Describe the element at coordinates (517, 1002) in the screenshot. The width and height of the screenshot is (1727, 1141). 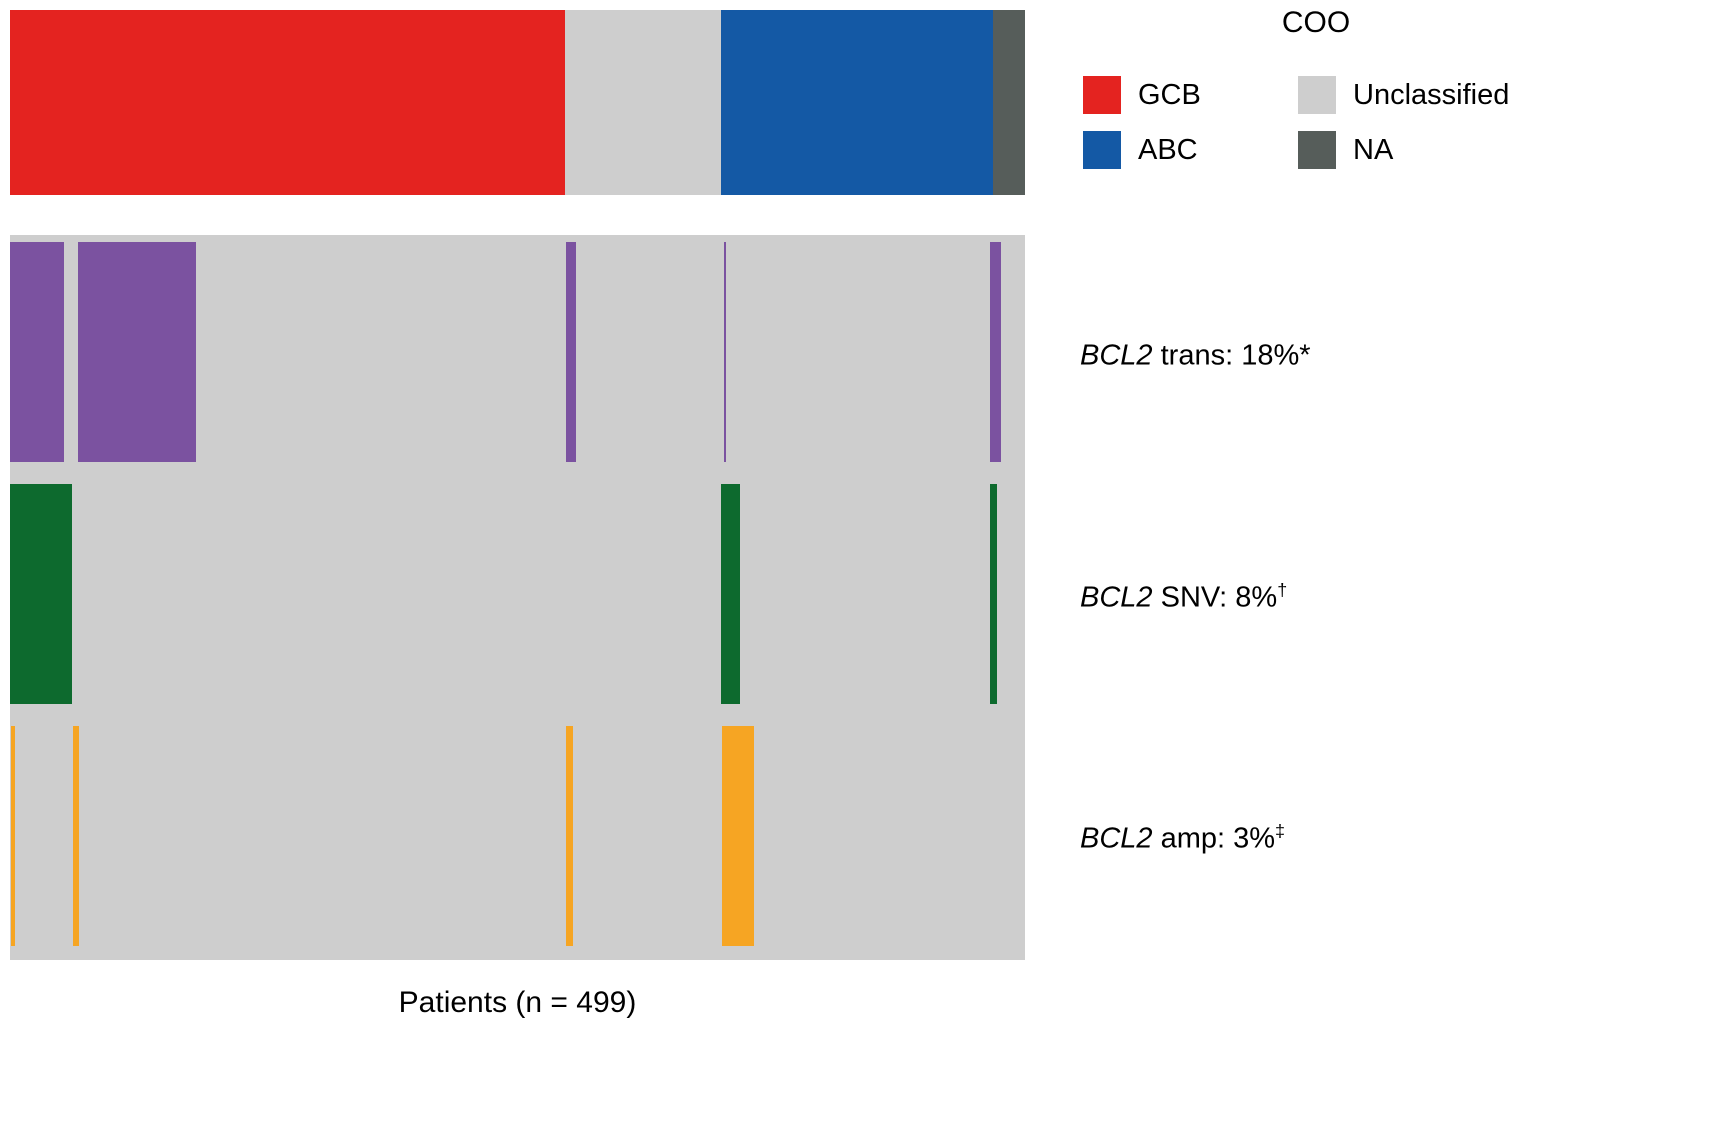
I see `x-axis-label: Patients (n = 499)` at that location.